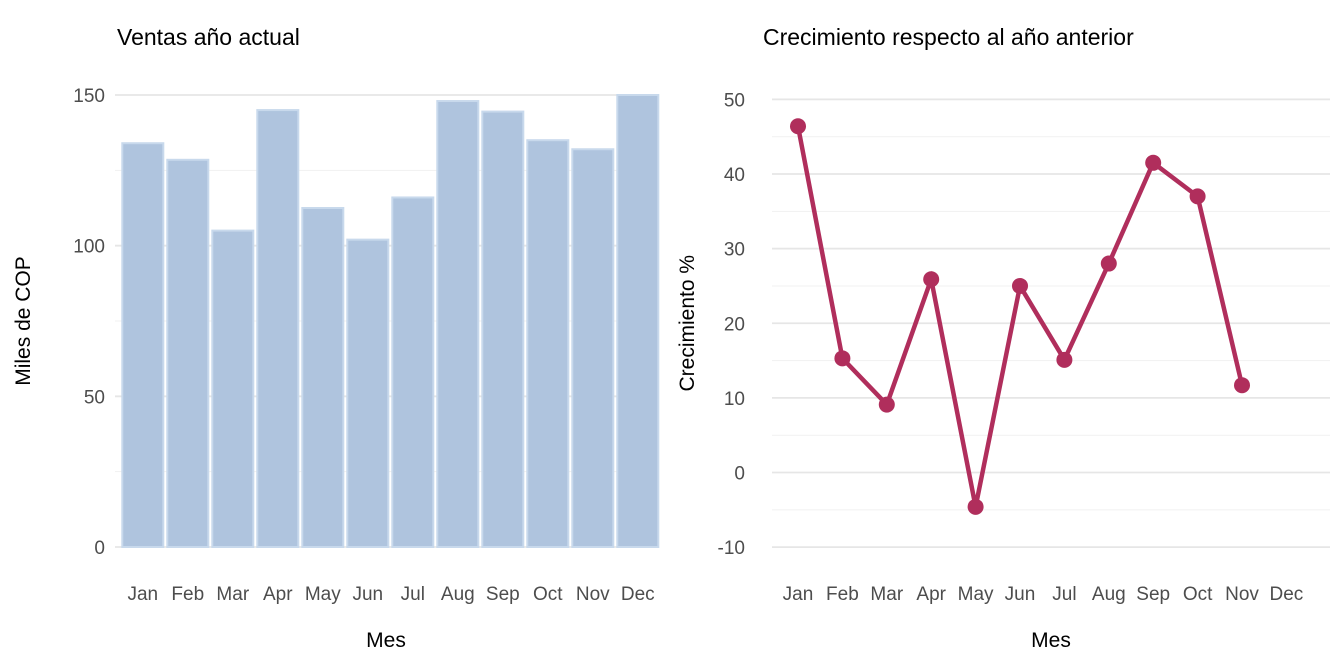 Image resolution: width=1344 pixels, height=672 pixels. I want to click on chart-title: Crecimiento respecto al año anterior, so click(948, 37).